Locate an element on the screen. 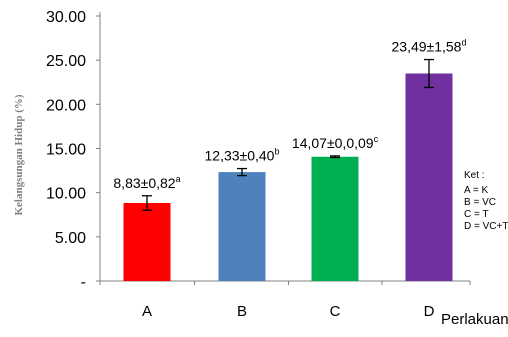  y-tick-label: 15.00 is located at coordinates (66, 150).